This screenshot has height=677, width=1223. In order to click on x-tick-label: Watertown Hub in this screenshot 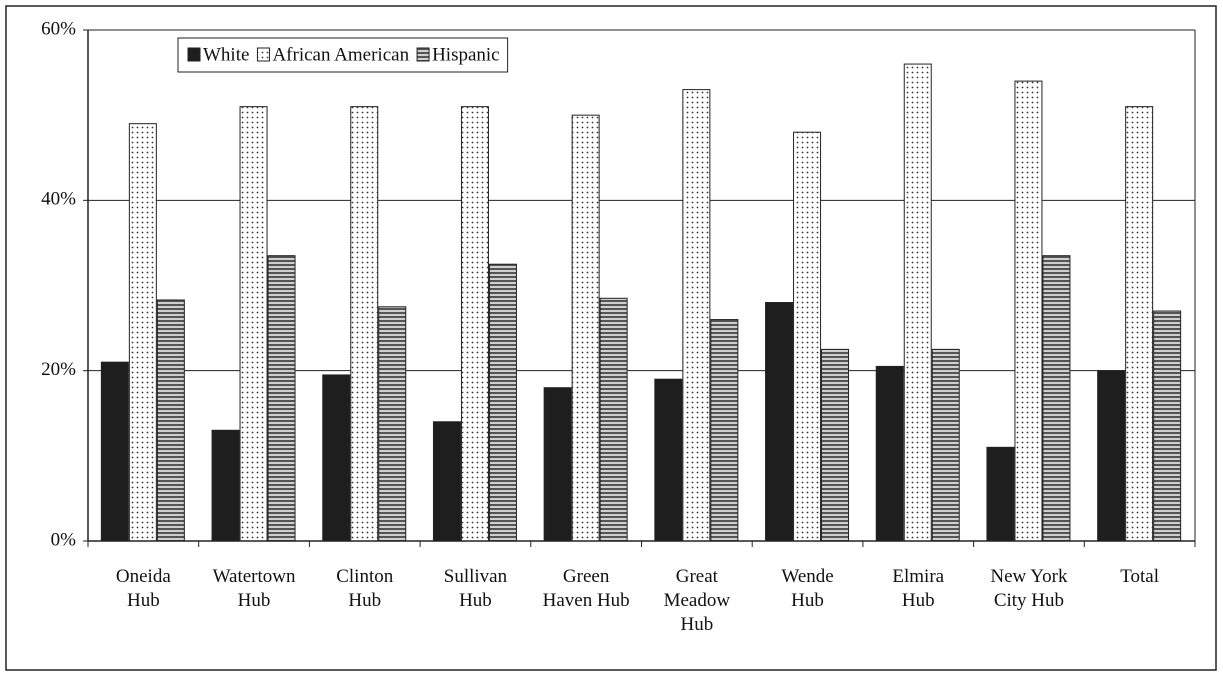, I will do `click(254, 588)`.